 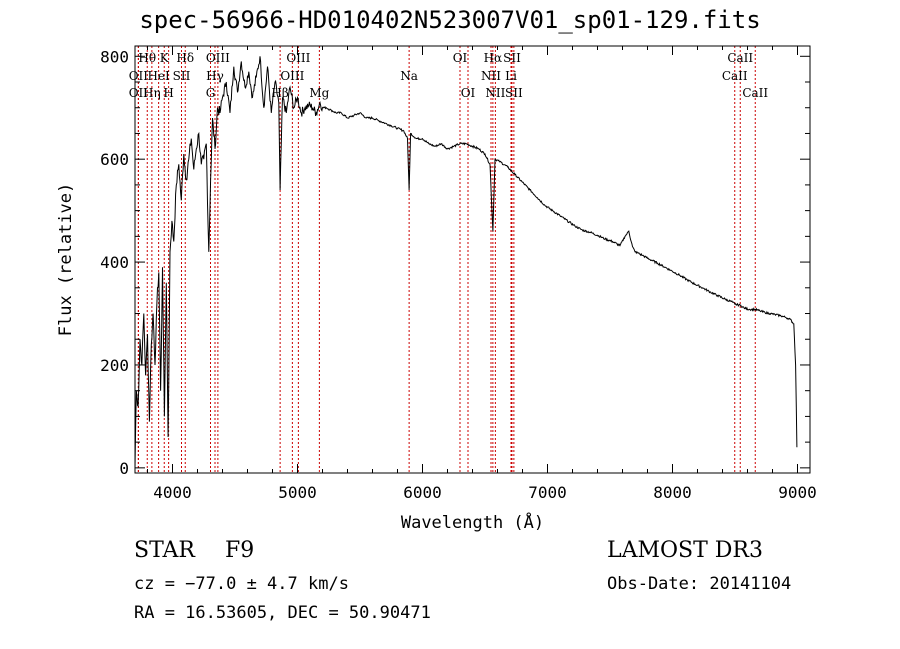 I want to click on line-label-9: OIII, so click(x=218, y=58).